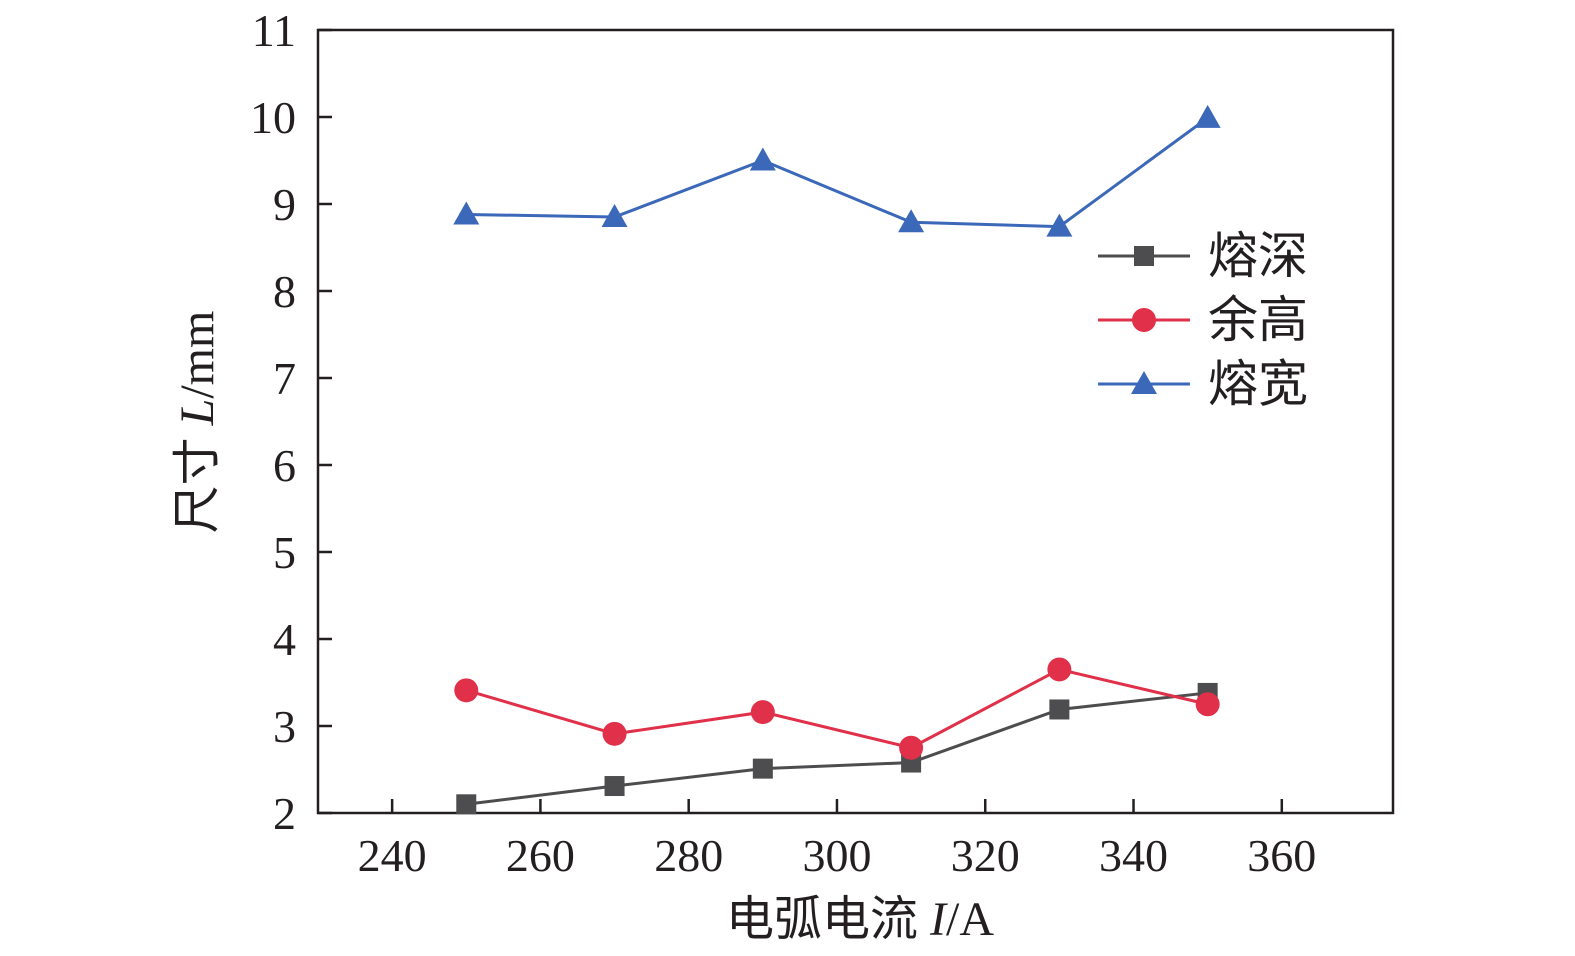  I want to click on legend-item: 熔宽, so click(1203, 384).